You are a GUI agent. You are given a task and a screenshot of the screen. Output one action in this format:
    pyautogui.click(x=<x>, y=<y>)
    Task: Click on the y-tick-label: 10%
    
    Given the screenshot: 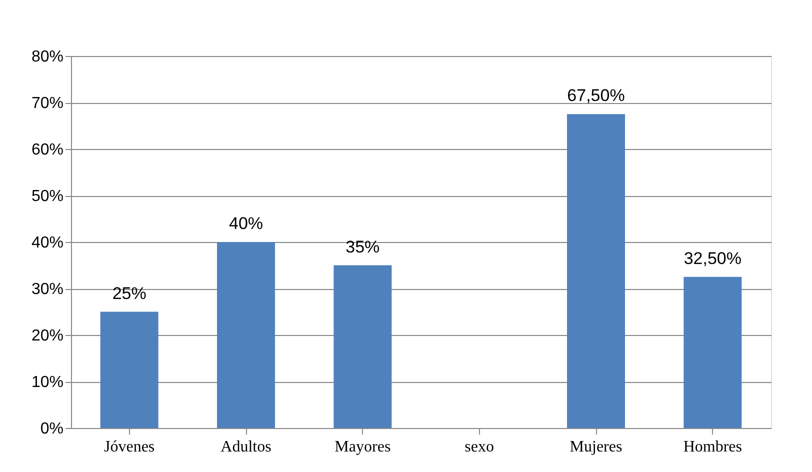 What is the action you would take?
    pyautogui.click(x=47, y=382)
    